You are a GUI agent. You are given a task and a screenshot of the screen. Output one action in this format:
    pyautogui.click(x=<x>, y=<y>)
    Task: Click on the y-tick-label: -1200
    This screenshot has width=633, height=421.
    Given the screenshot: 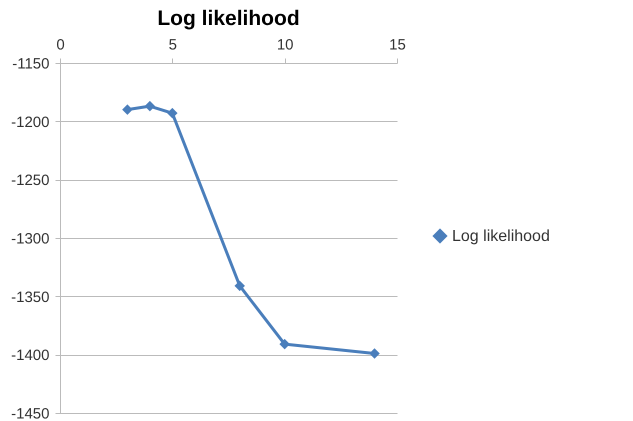 What is the action you would take?
    pyautogui.click(x=30, y=122)
    